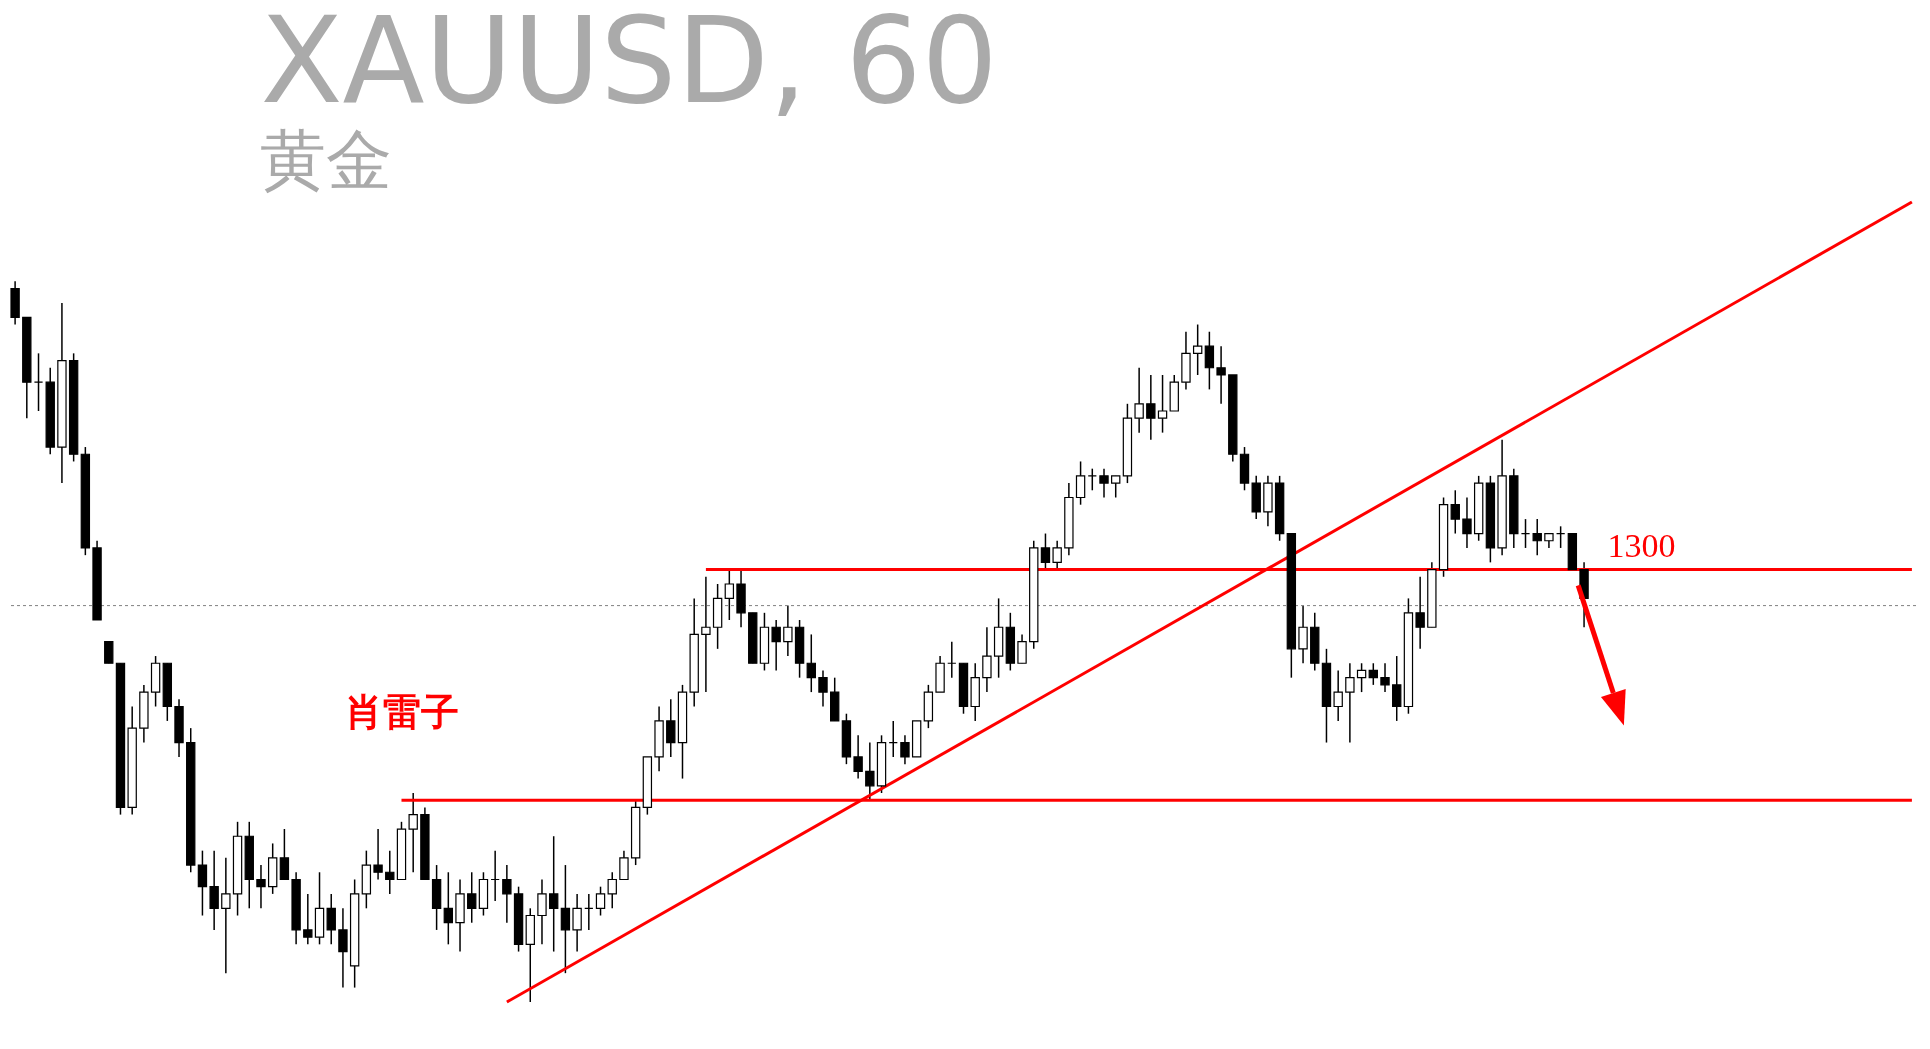 The width and height of the screenshot is (1930, 1049). What do you see at coordinates (401, 711) in the screenshot?
I see `annotation: 肖雷子` at bounding box center [401, 711].